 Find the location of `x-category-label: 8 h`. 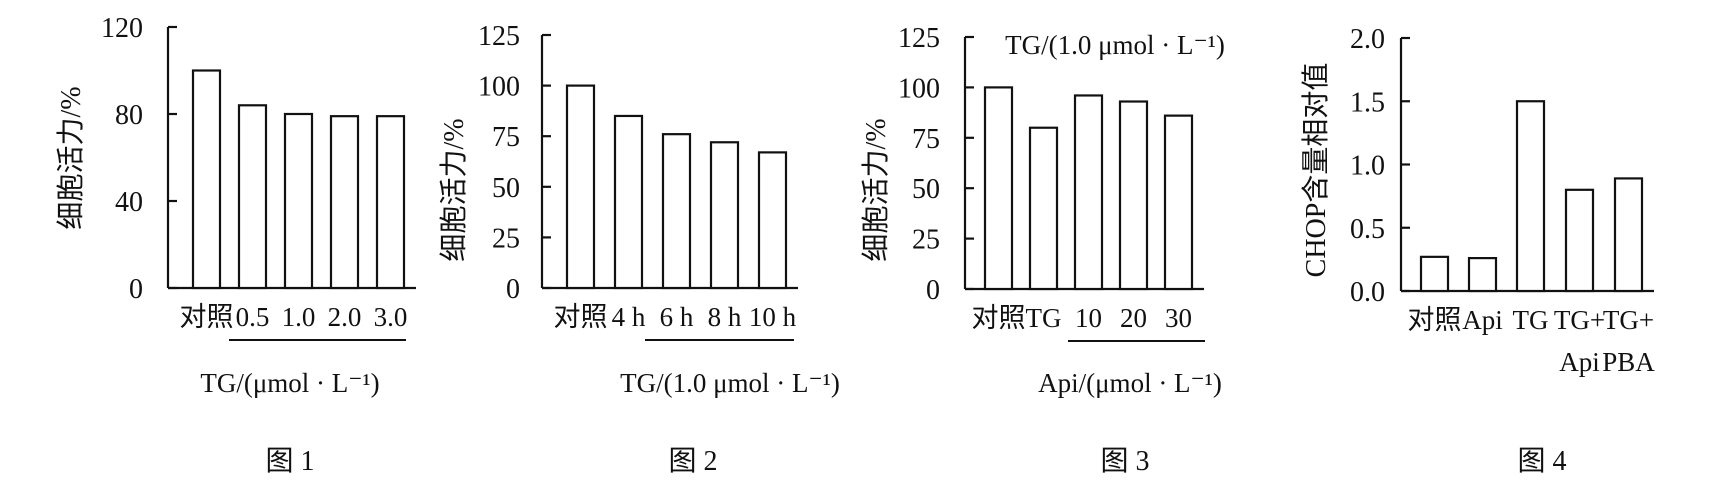

x-category-label: 8 h is located at coordinates (725, 317).